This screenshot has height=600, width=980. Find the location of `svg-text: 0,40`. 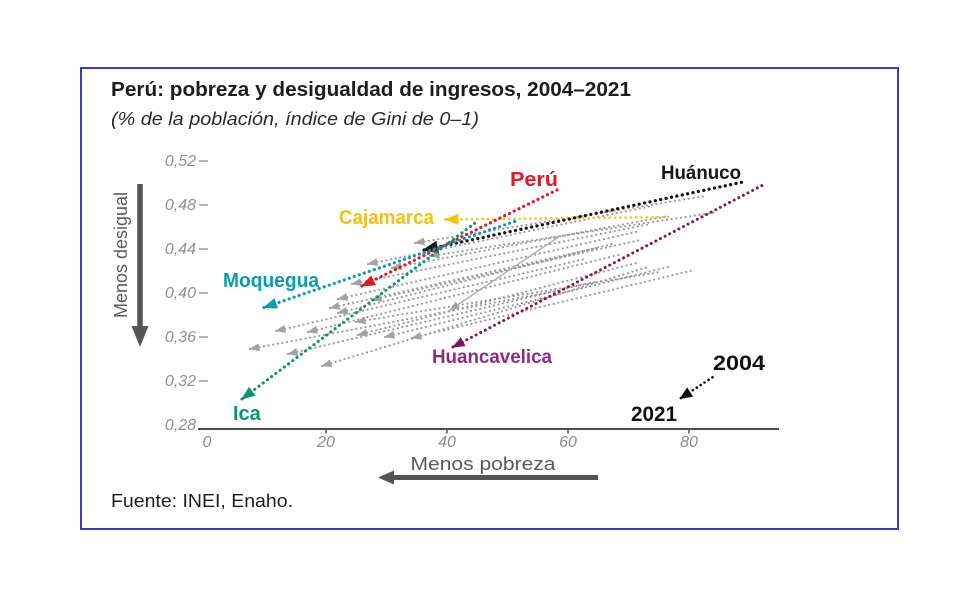

svg-text: 0,40 is located at coordinates (180, 293).